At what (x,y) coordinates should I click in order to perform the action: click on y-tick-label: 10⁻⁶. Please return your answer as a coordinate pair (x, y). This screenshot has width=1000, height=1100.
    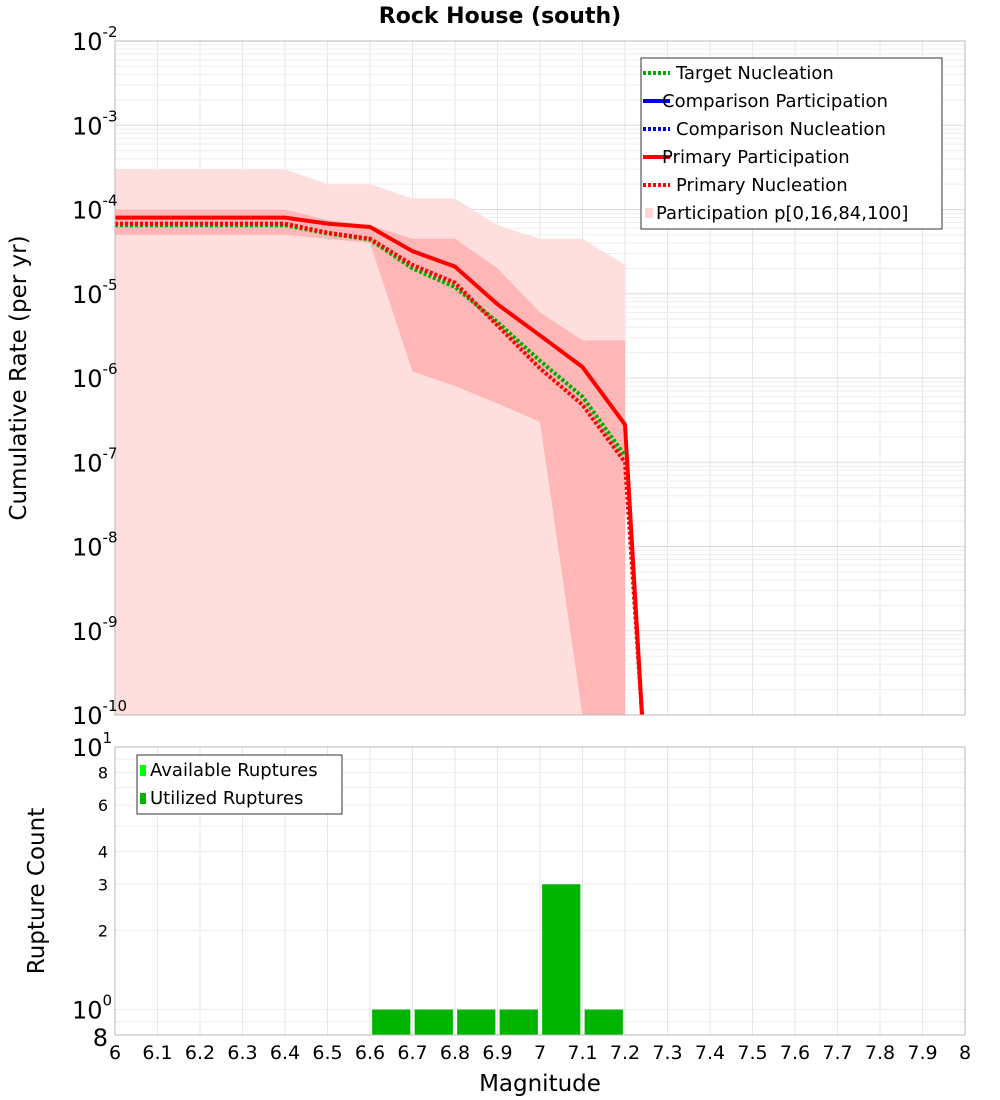
    Looking at the image, I should click on (95, 376).